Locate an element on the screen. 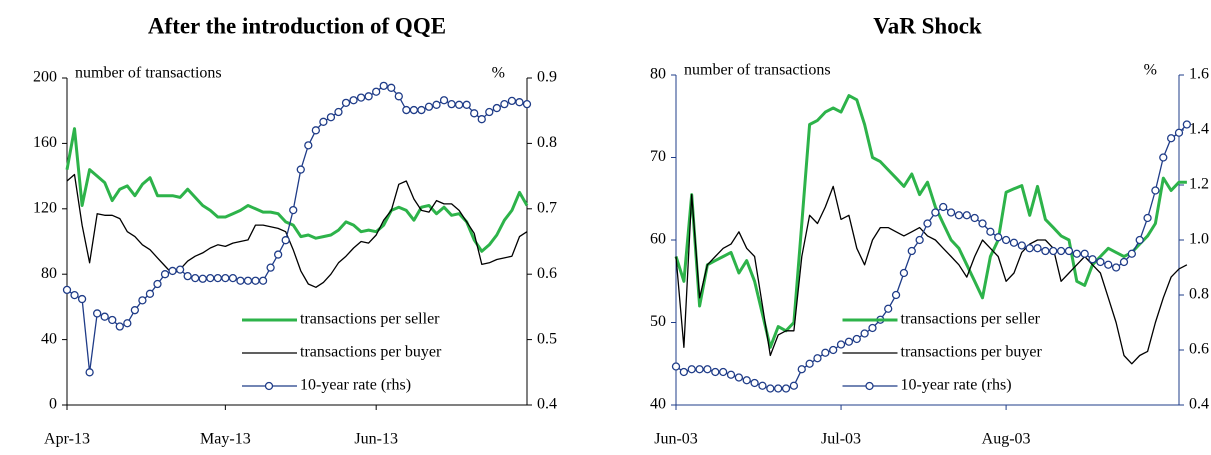  x-tick-label: Aug-03 is located at coordinates (1006, 439).